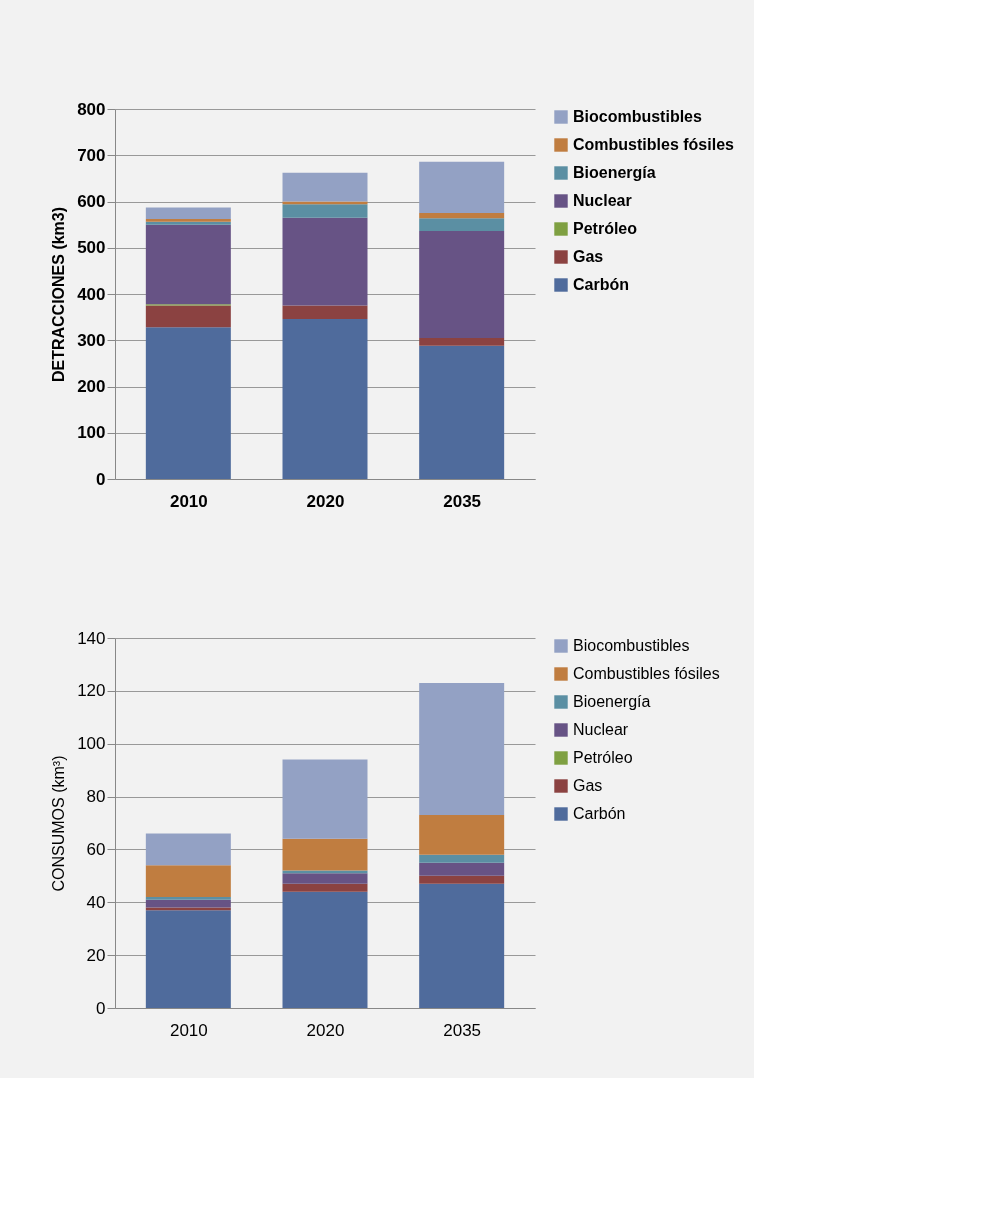 The height and width of the screenshot is (1229, 992). Describe the element at coordinates (91, 201) in the screenshot. I see `y-tick-label: 600` at that location.